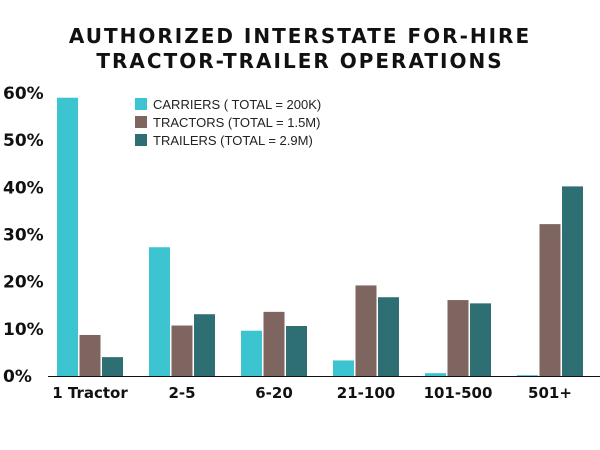 The height and width of the screenshot is (450, 600). What do you see at coordinates (550, 393) in the screenshot?
I see `category-label: 501+` at bounding box center [550, 393].